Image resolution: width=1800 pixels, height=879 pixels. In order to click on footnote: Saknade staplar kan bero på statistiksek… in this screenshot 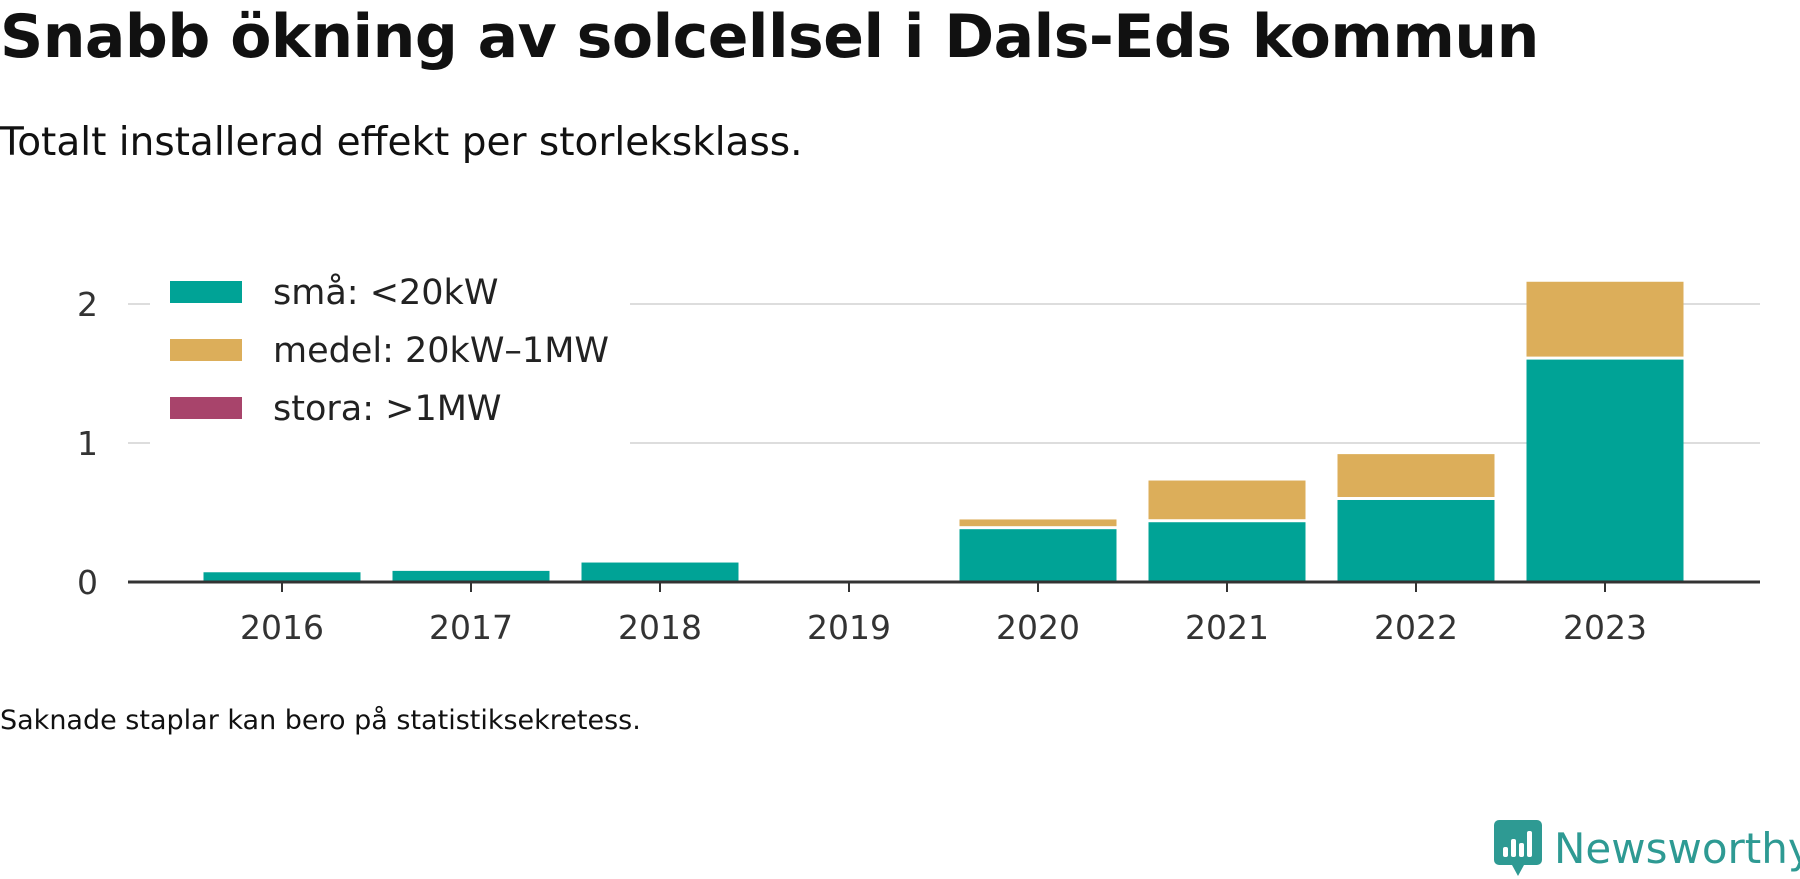, I will do `click(320, 720)`.